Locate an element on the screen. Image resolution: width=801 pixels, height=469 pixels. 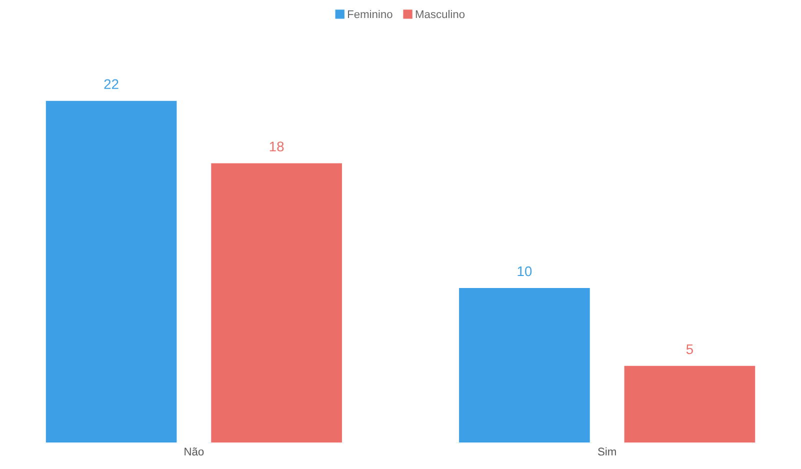
data-label: 10 is located at coordinates (525, 271).